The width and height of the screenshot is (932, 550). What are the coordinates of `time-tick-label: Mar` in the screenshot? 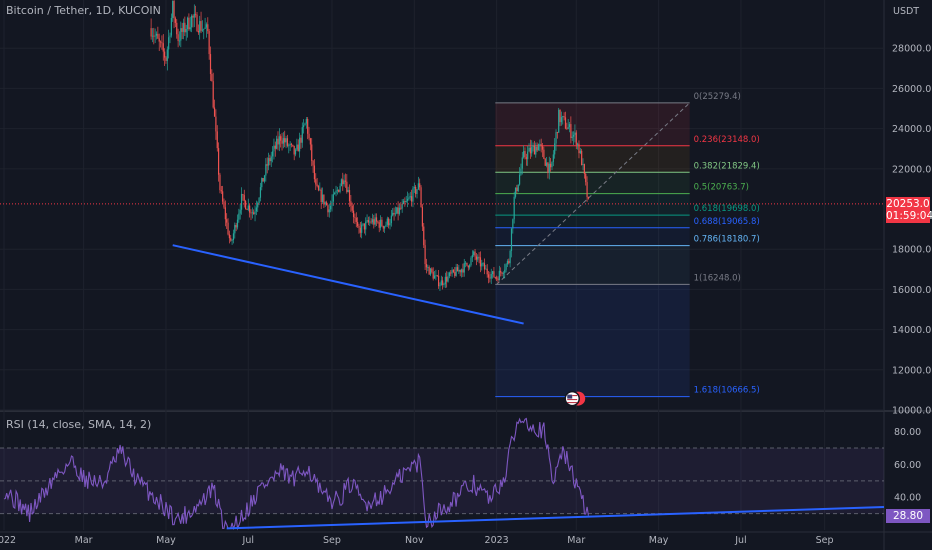 It's located at (84, 540).